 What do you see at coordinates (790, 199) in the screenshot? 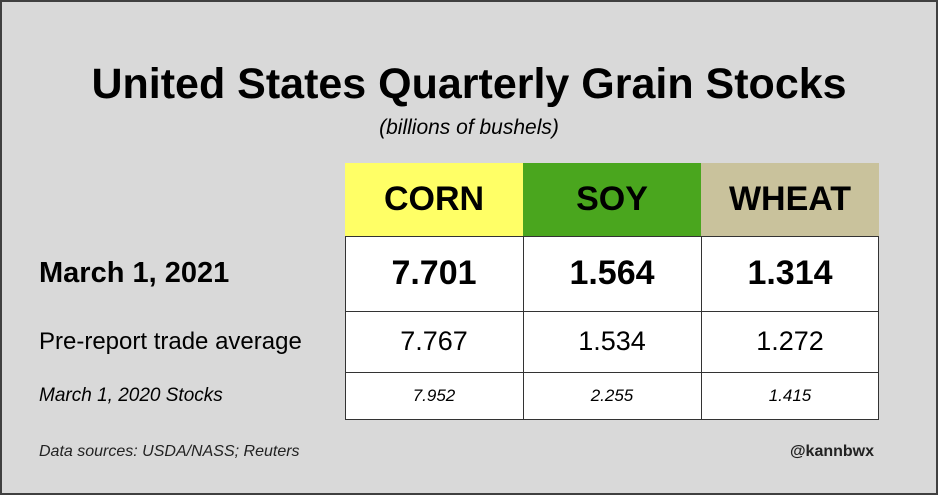
I see `column-header-wheat: WHEAT` at bounding box center [790, 199].